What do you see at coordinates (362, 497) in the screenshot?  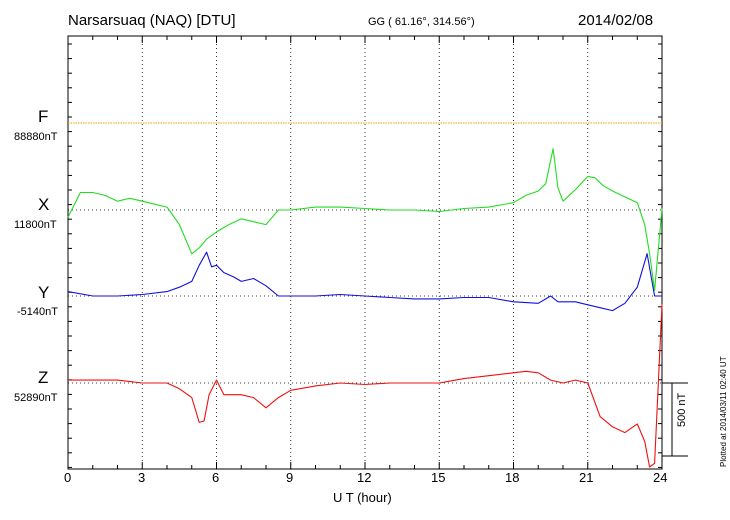 I see `x-axis-title: U T (hour)` at bounding box center [362, 497].